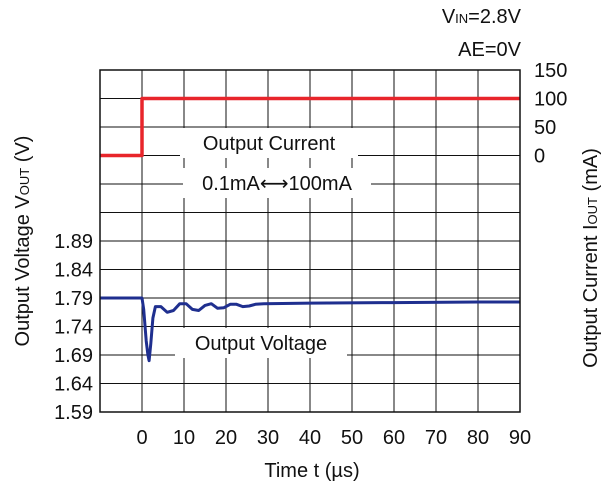 This screenshot has width=609, height=484. What do you see at coordinates (550, 100) in the screenshot?
I see `y-right-tick-label: 100` at bounding box center [550, 100].